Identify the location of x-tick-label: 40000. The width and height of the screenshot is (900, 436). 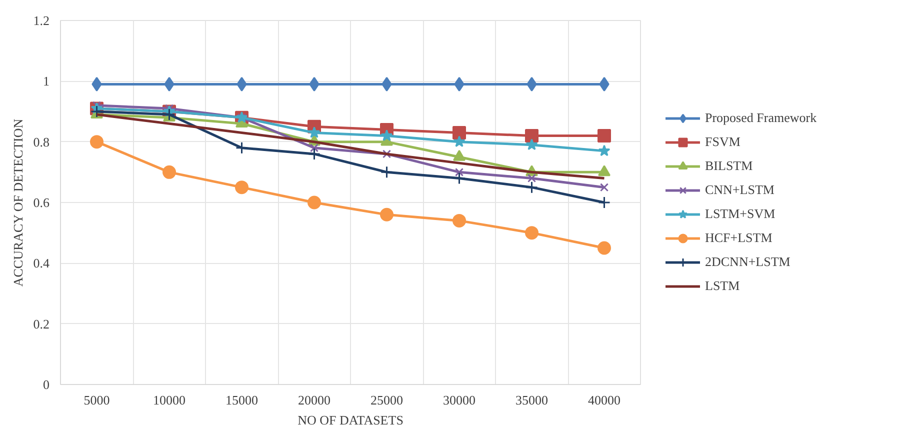
(604, 400).